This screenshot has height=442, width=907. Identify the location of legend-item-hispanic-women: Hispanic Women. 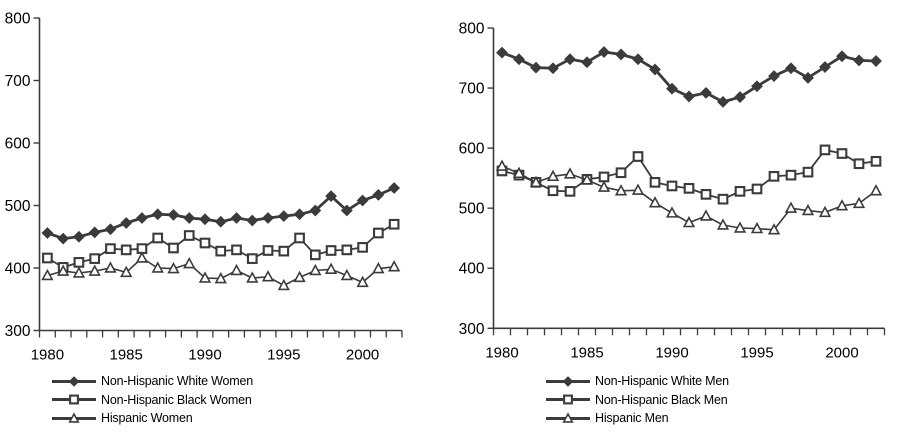
(152, 418).